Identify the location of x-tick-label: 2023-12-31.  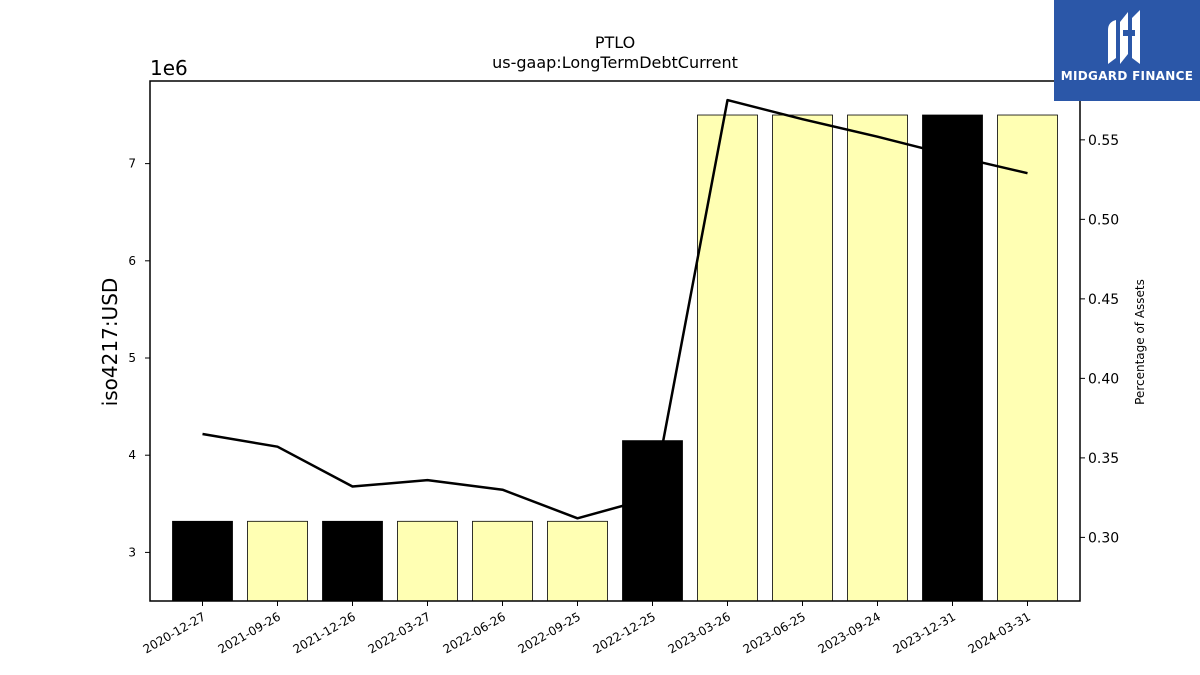
(924, 632).